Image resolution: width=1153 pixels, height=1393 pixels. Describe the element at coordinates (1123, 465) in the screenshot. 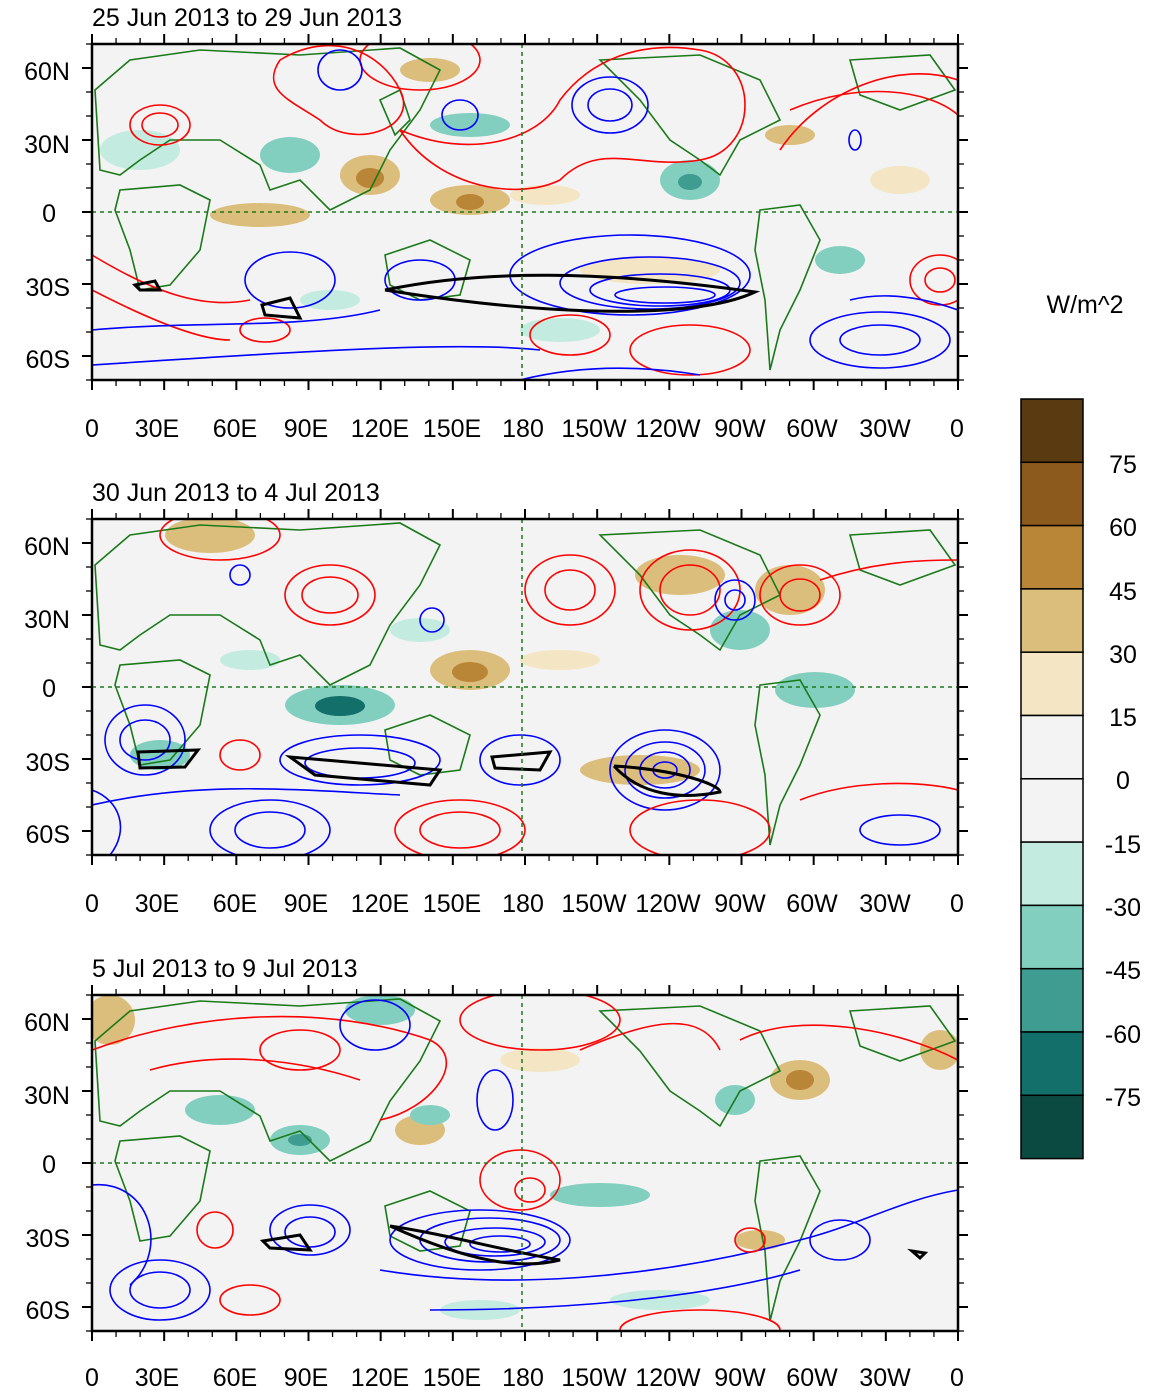

I see `colorbar-label: 75` at that location.